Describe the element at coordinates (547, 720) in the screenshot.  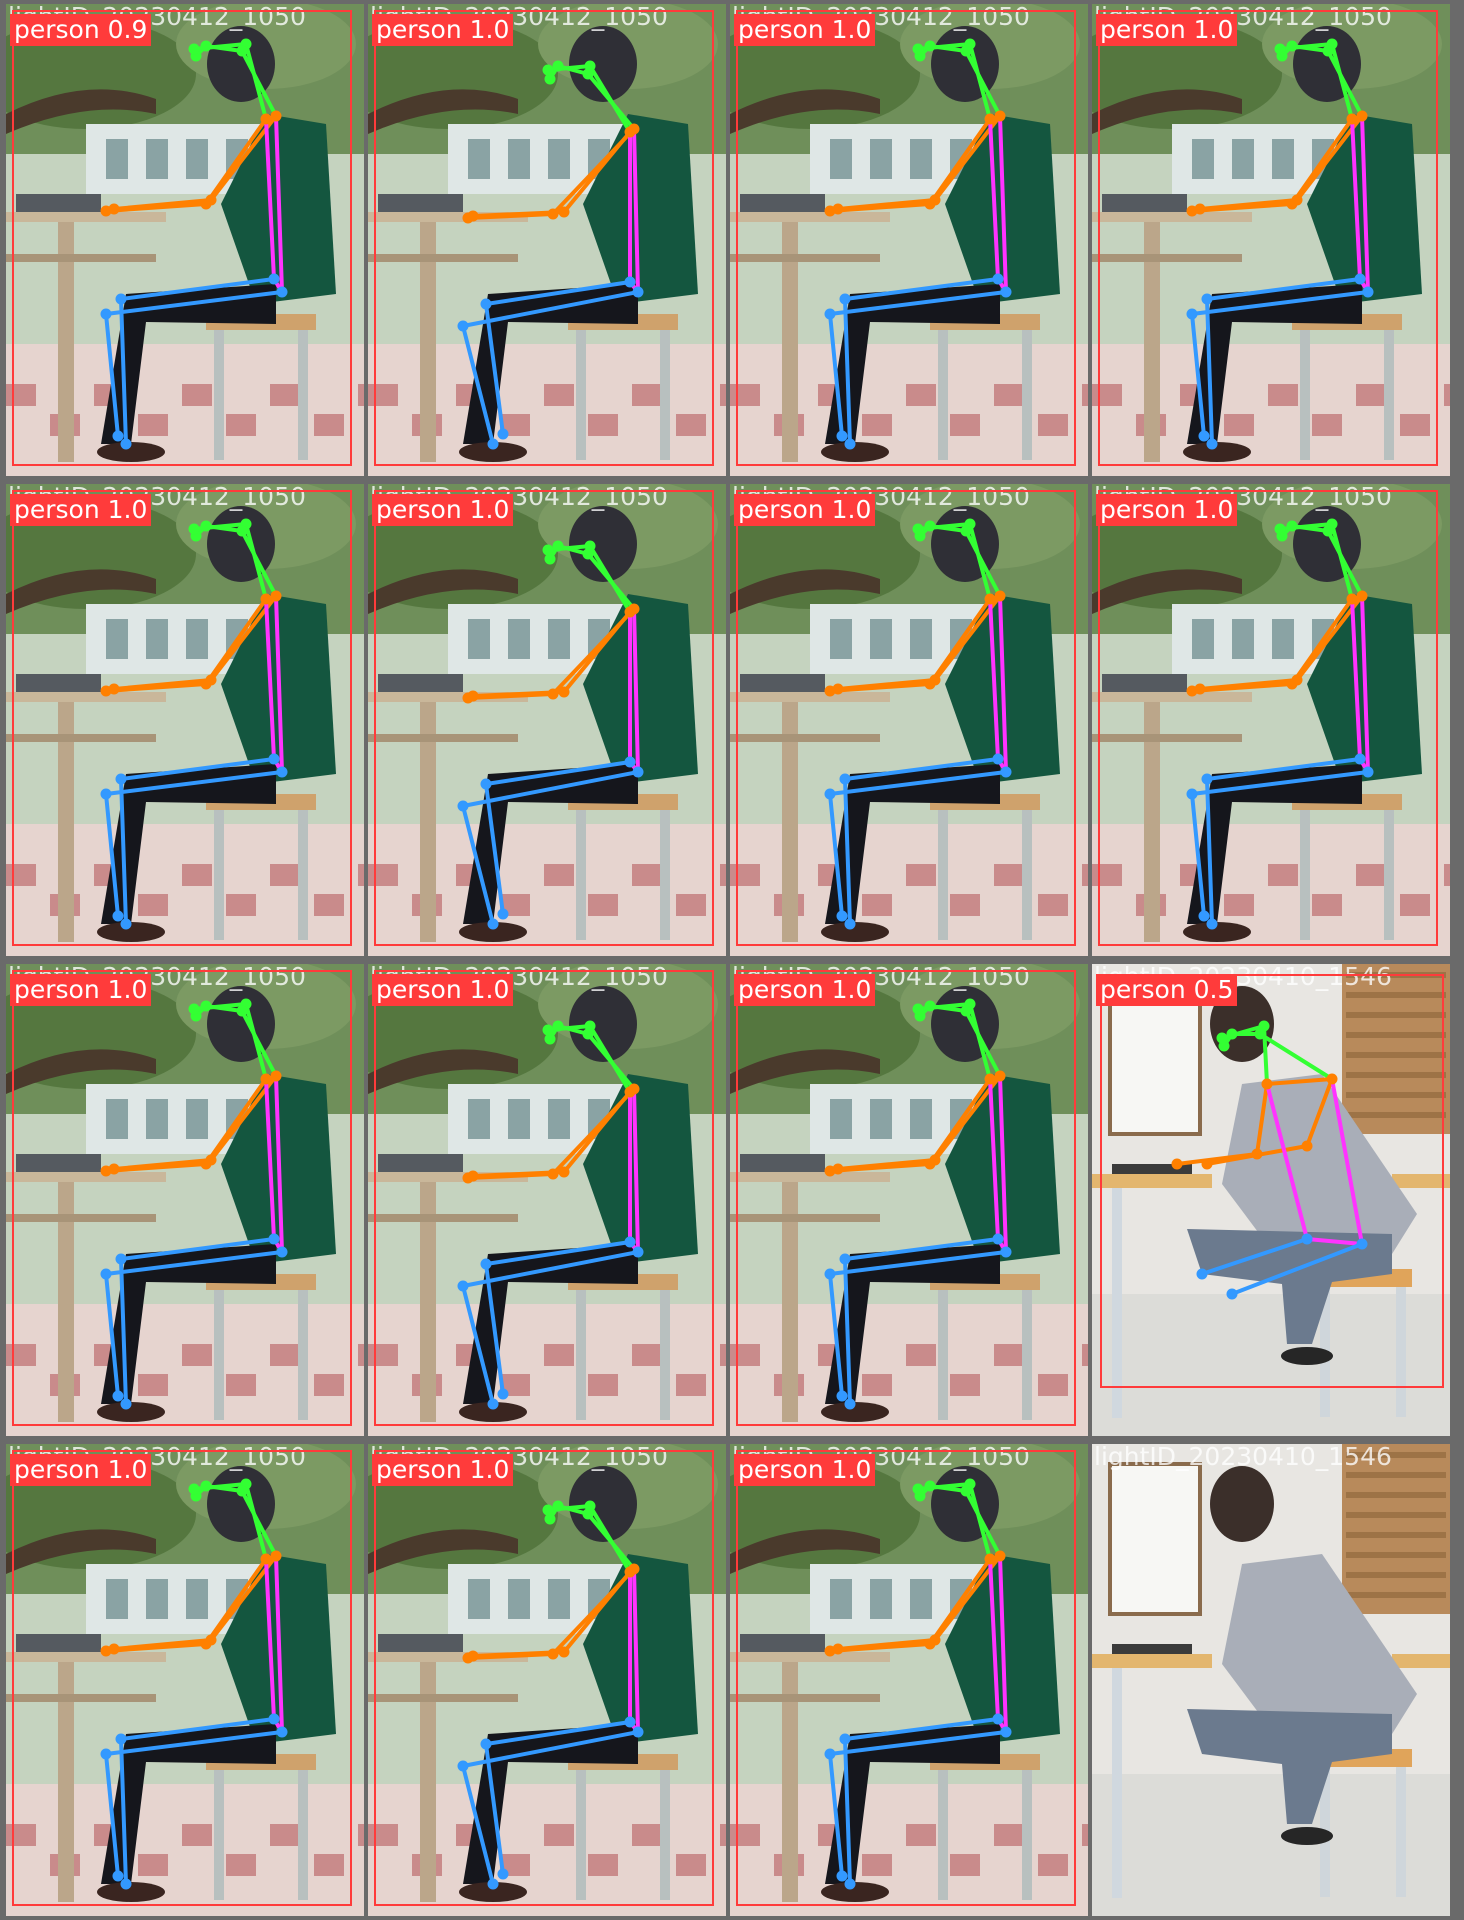
I see `image-tile: lightID_20230412_1050 person 1.0` at that location.